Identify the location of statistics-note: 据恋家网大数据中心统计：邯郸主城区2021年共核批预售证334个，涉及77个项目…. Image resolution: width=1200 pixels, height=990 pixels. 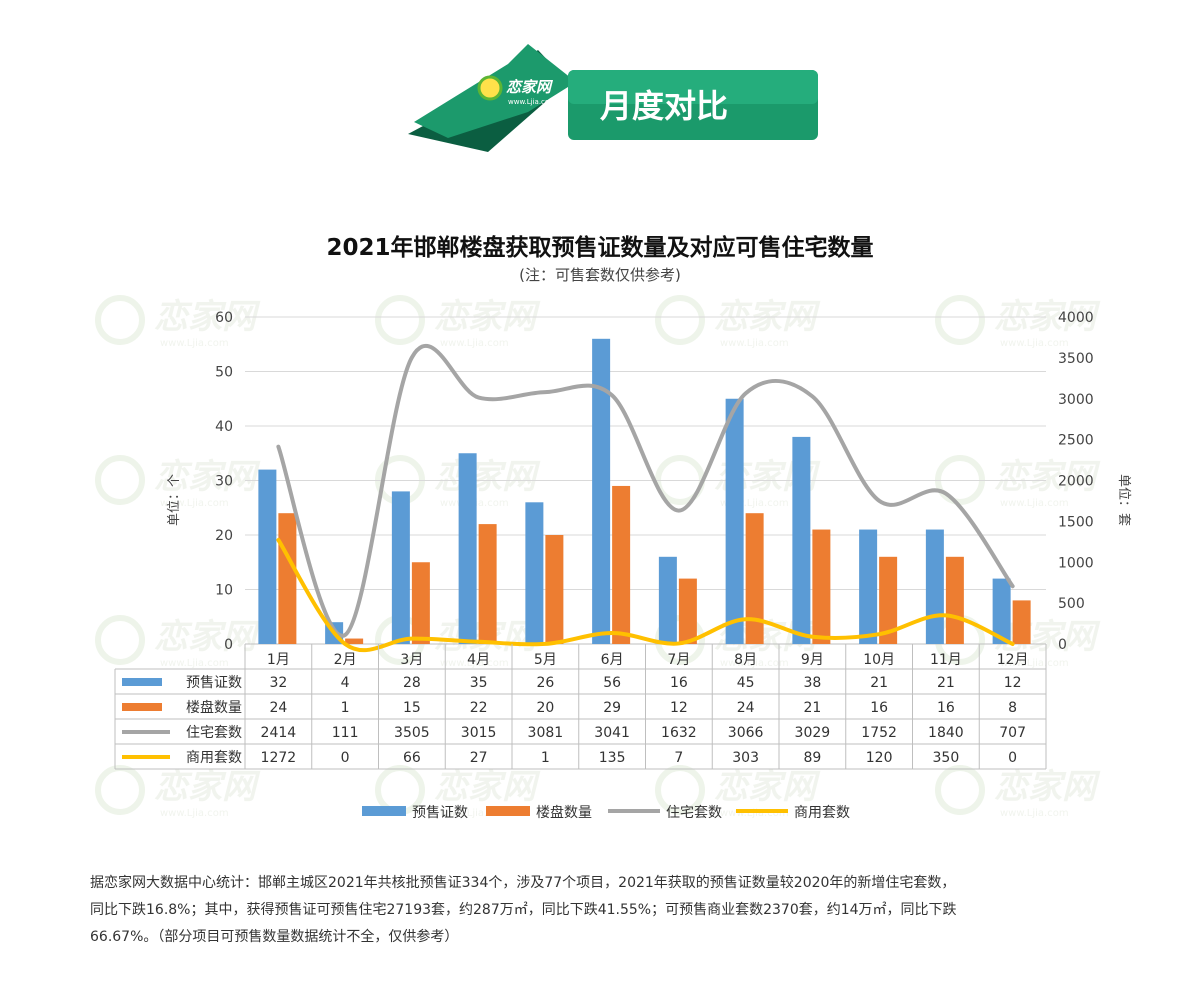
(610, 910).